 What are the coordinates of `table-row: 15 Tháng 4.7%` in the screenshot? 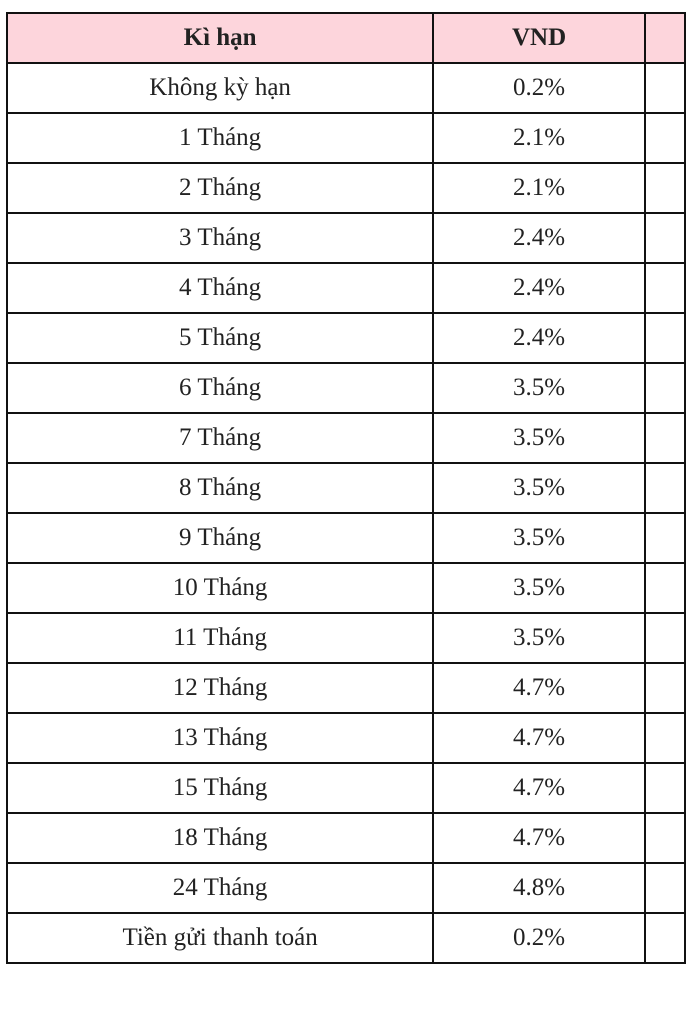 It's located at (345, 788).